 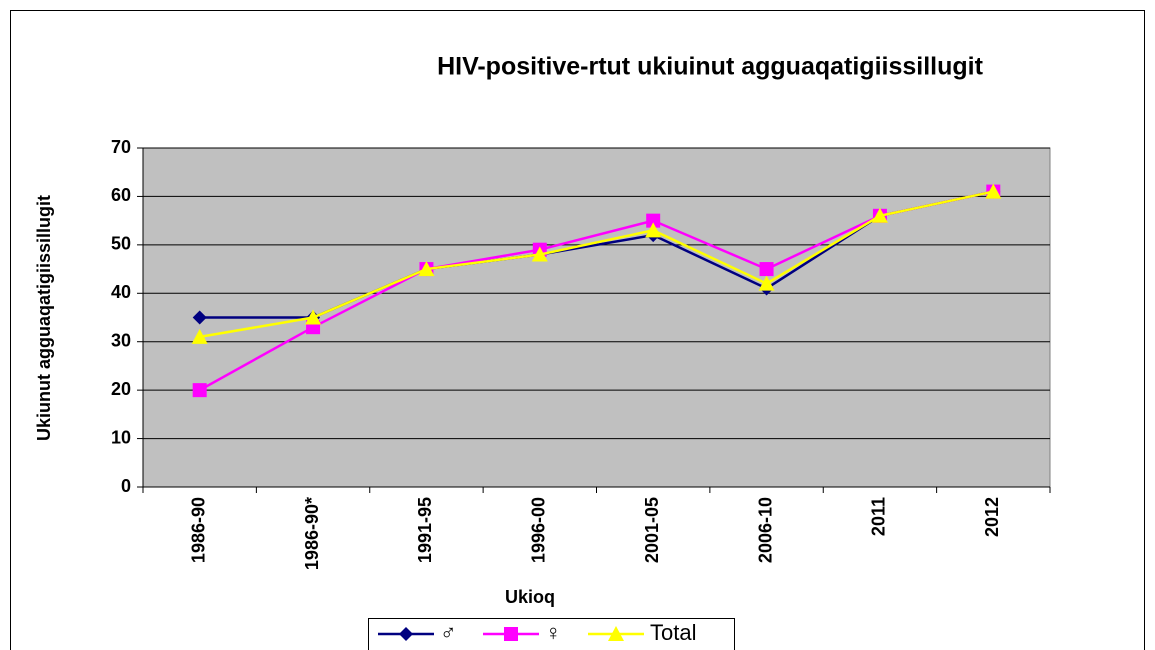 What do you see at coordinates (121, 195) in the screenshot?
I see `y-tick-label: 60` at bounding box center [121, 195].